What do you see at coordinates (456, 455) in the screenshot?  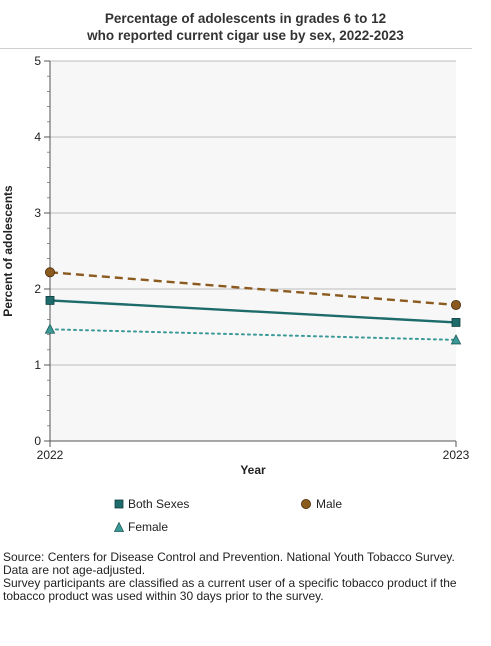 I see `x-tick-label: 2023` at bounding box center [456, 455].